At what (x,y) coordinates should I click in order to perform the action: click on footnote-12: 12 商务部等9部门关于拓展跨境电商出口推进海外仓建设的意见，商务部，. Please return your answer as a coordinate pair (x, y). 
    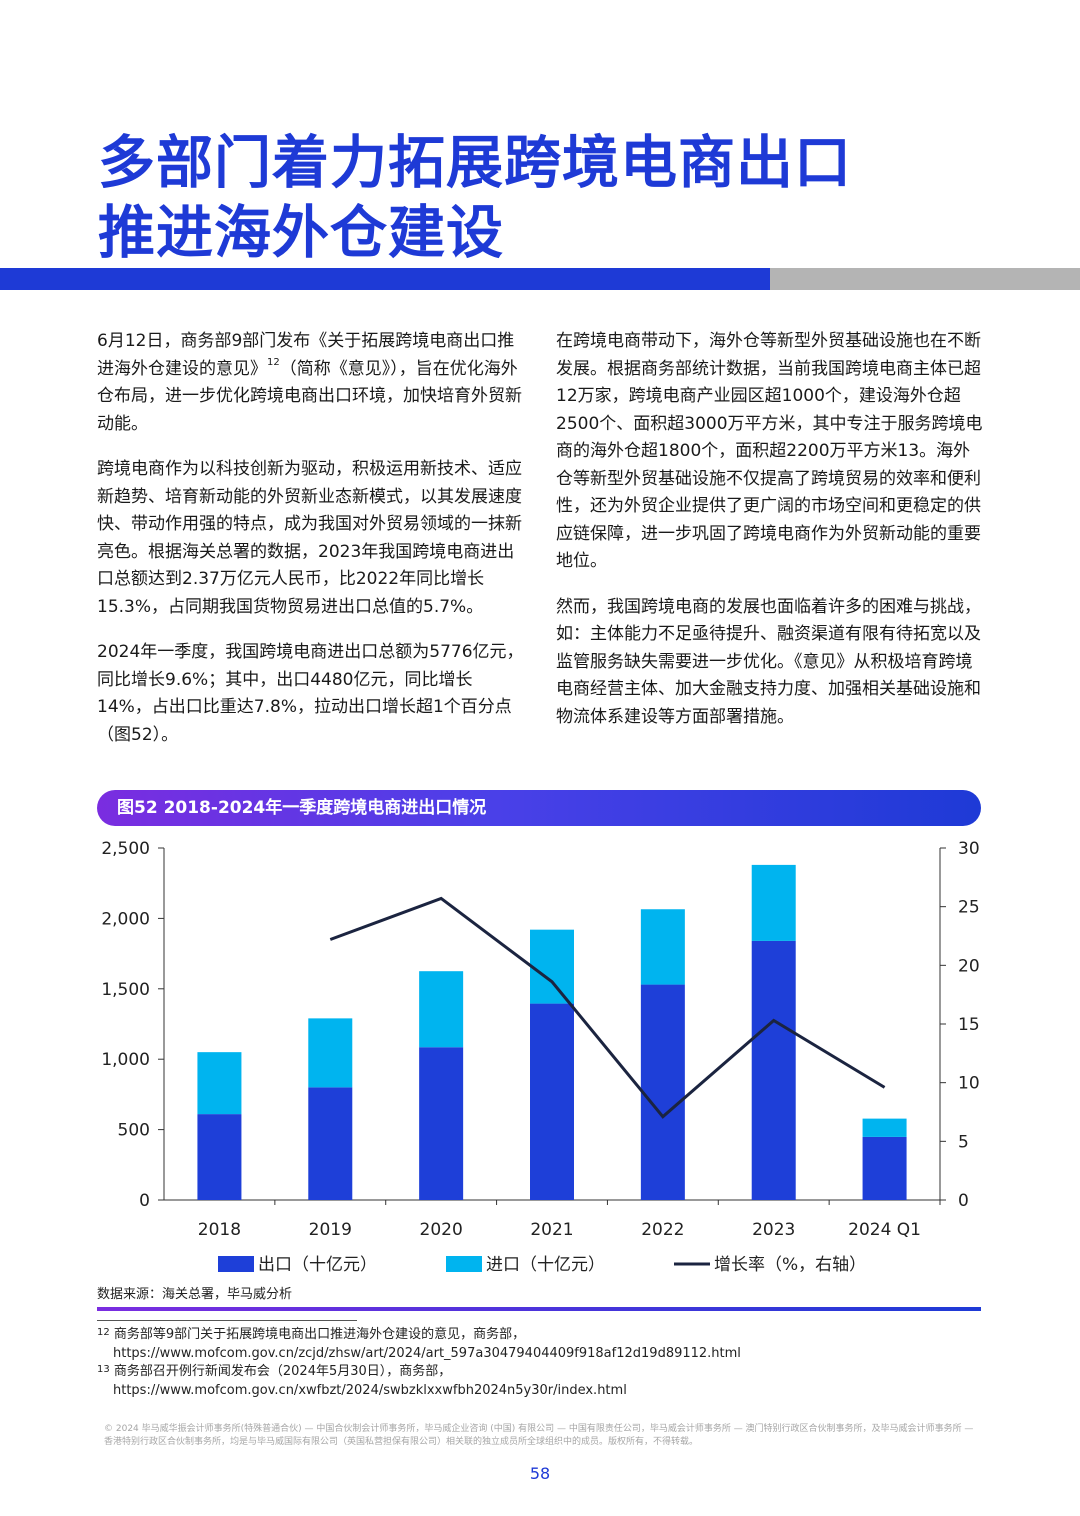
    Looking at the image, I should click on (311, 1334).